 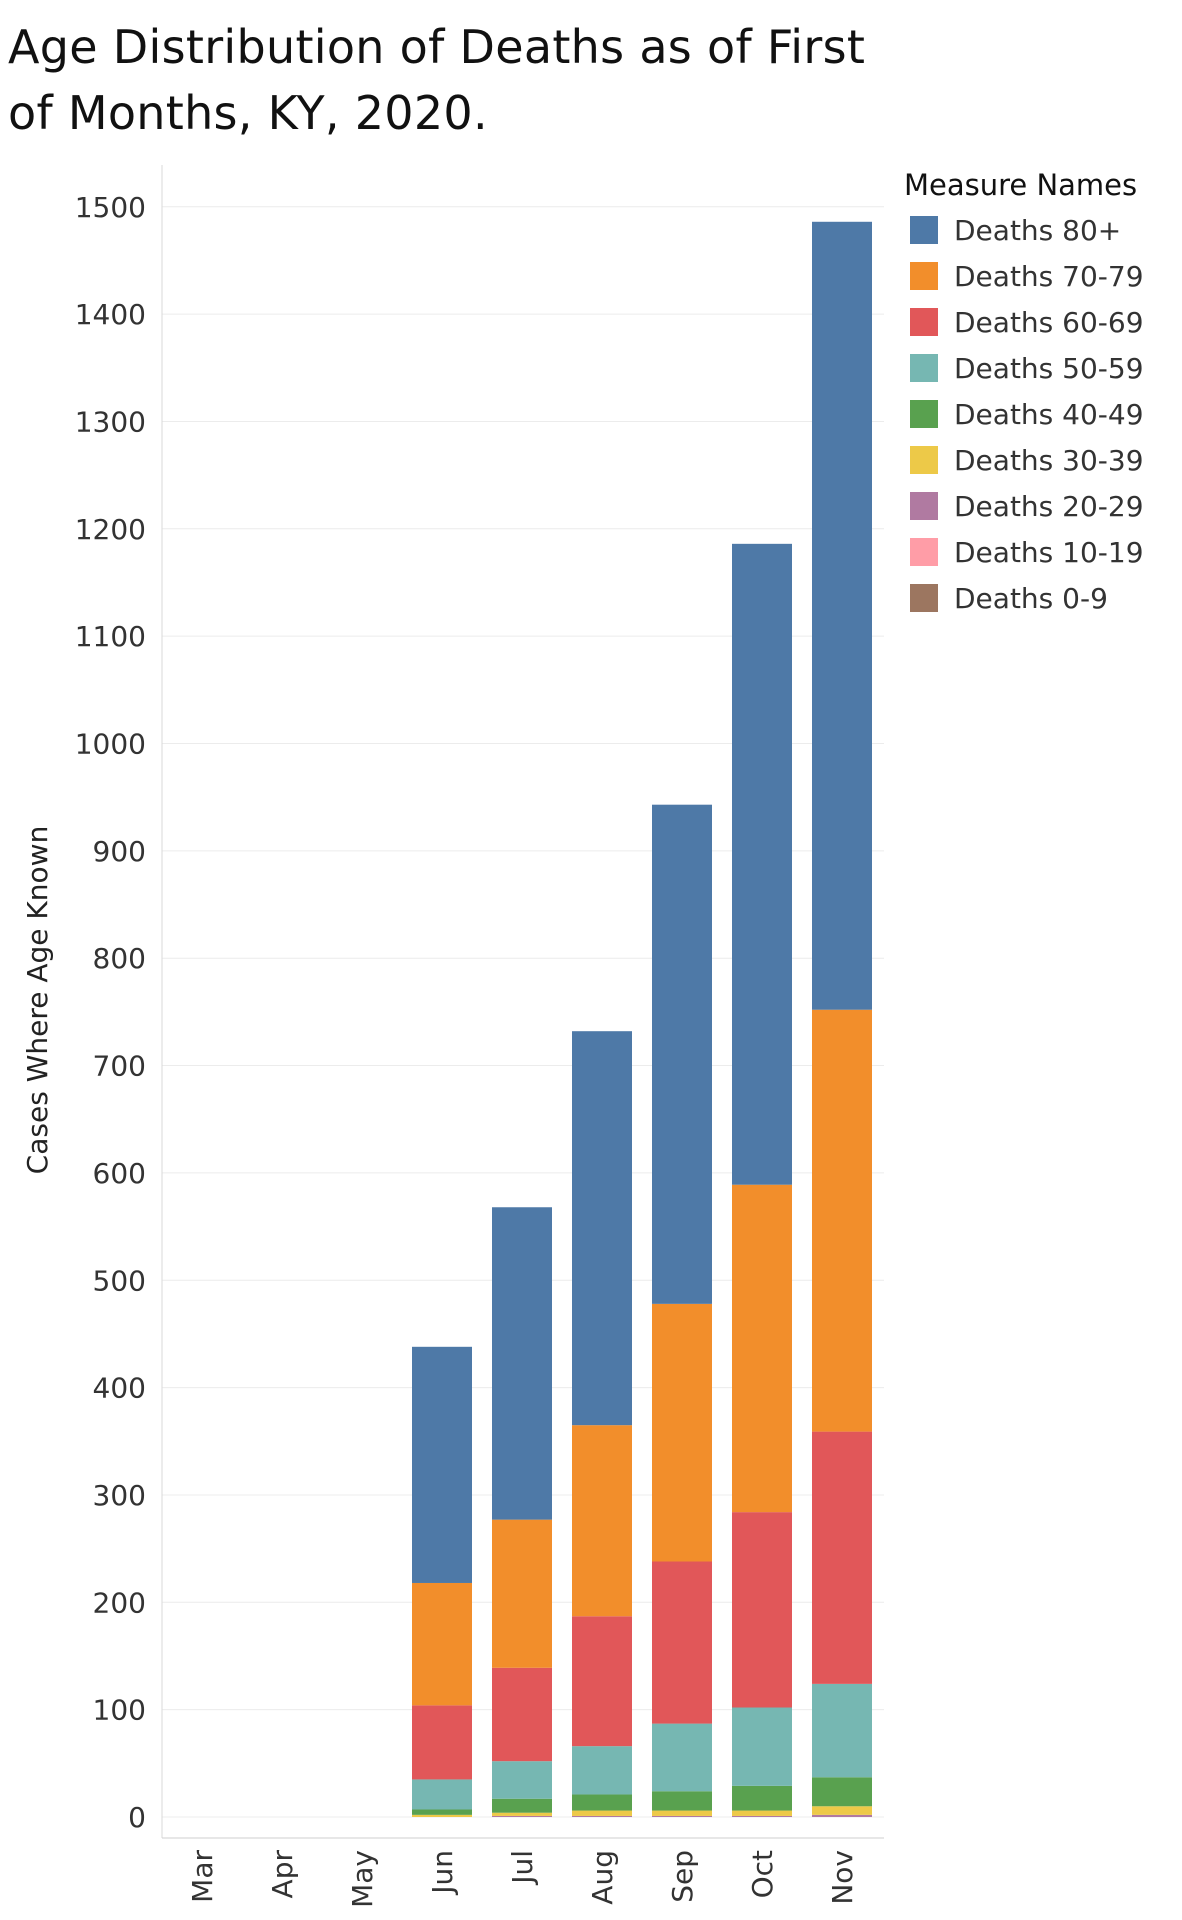 What do you see at coordinates (1049, 552) in the screenshot?
I see `legend-label: Deaths 10-19` at bounding box center [1049, 552].